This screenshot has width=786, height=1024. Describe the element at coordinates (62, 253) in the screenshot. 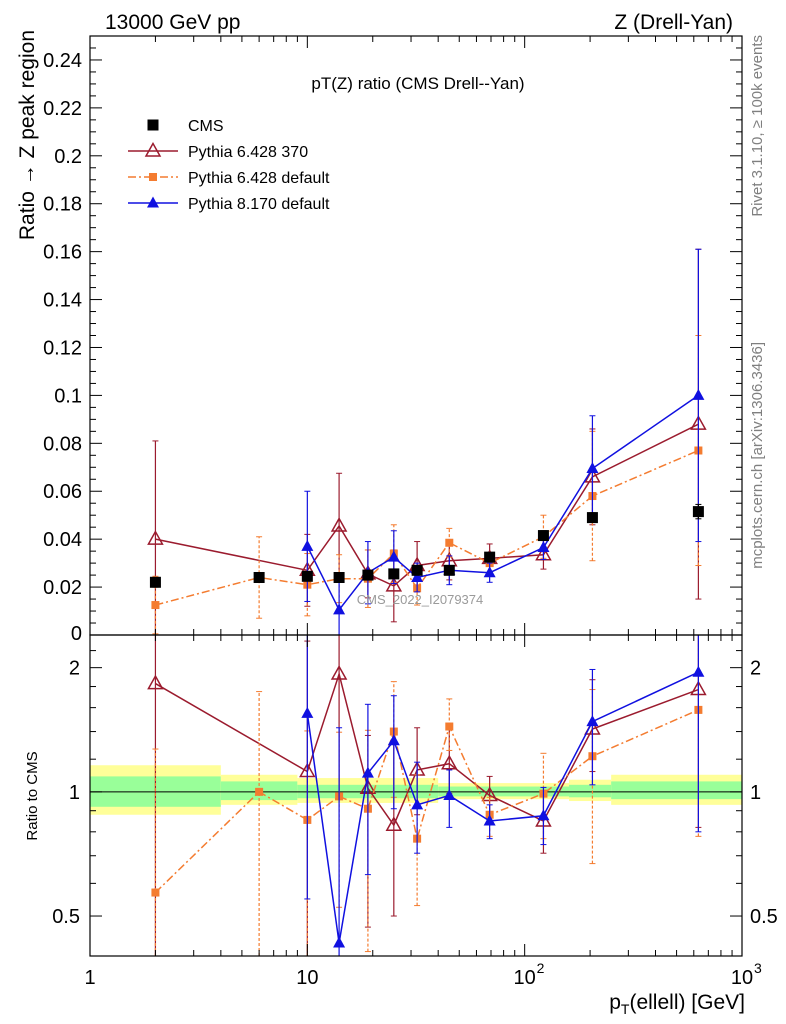

I see `main-y-tick-label: 0.16` at that location.